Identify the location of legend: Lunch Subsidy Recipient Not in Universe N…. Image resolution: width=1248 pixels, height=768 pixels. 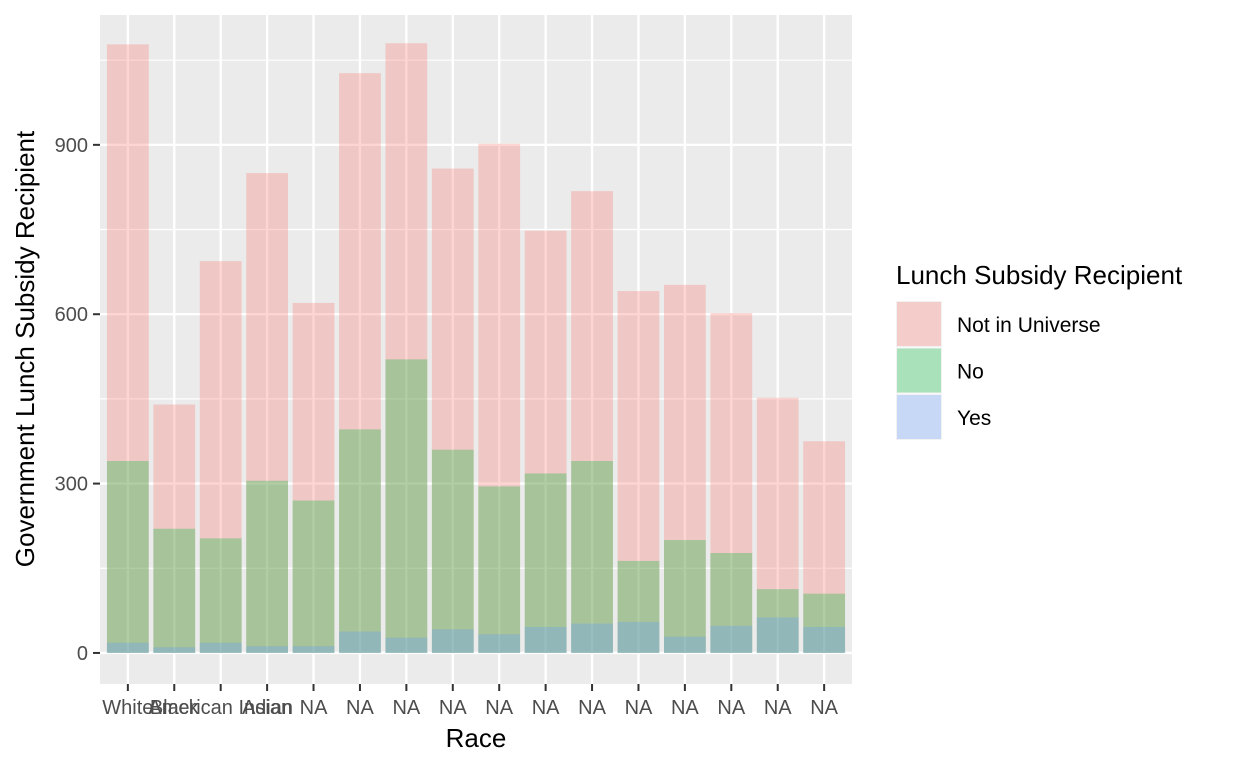
(1039, 350).